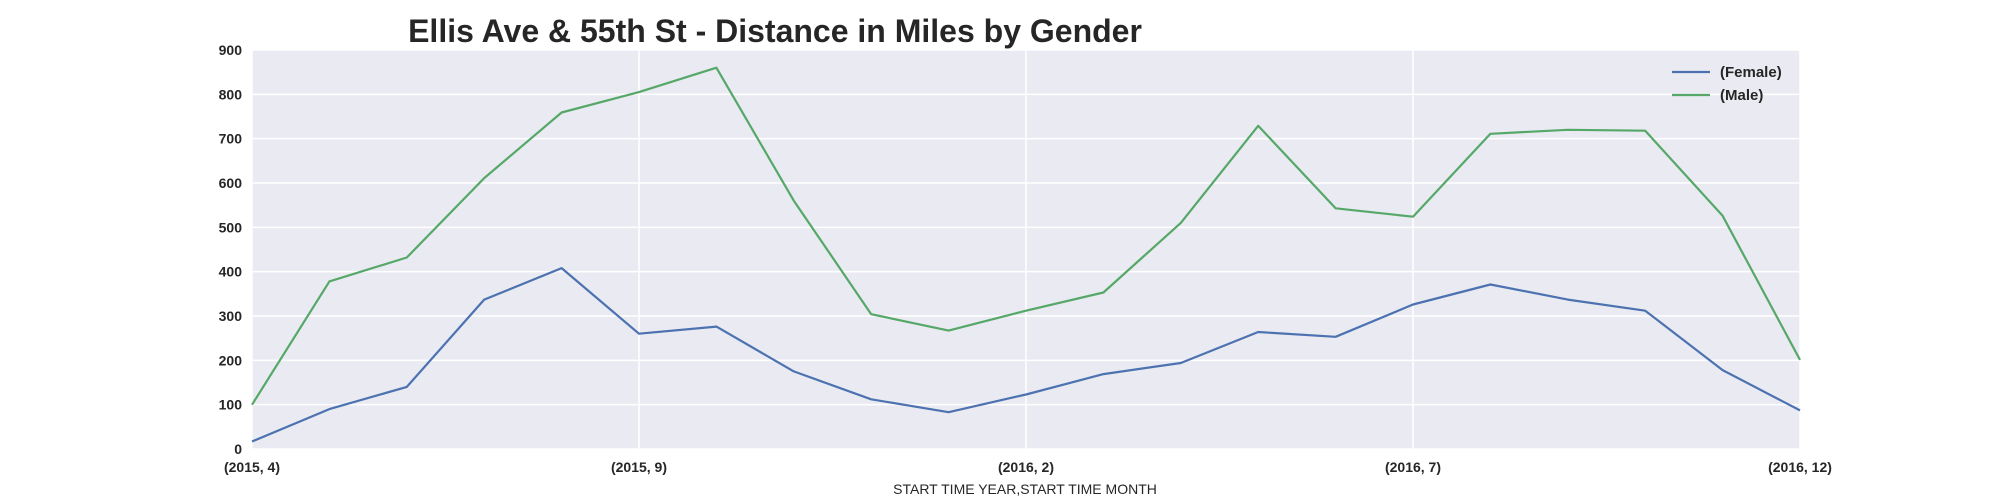 This screenshot has width=2000, height=500. What do you see at coordinates (231, 405) in the screenshot?
I see `y-tick-label: 100` at bounding box center [231, 405].